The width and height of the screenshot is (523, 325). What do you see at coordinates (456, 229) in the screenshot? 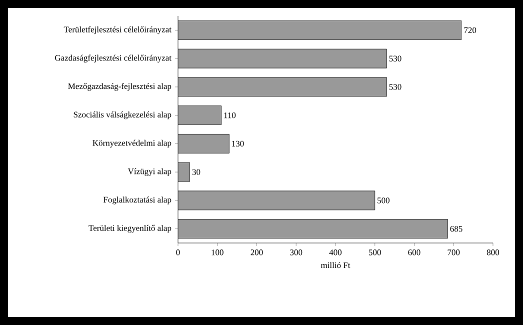
I see `data-label: 685` at bounding box center [456, 229].